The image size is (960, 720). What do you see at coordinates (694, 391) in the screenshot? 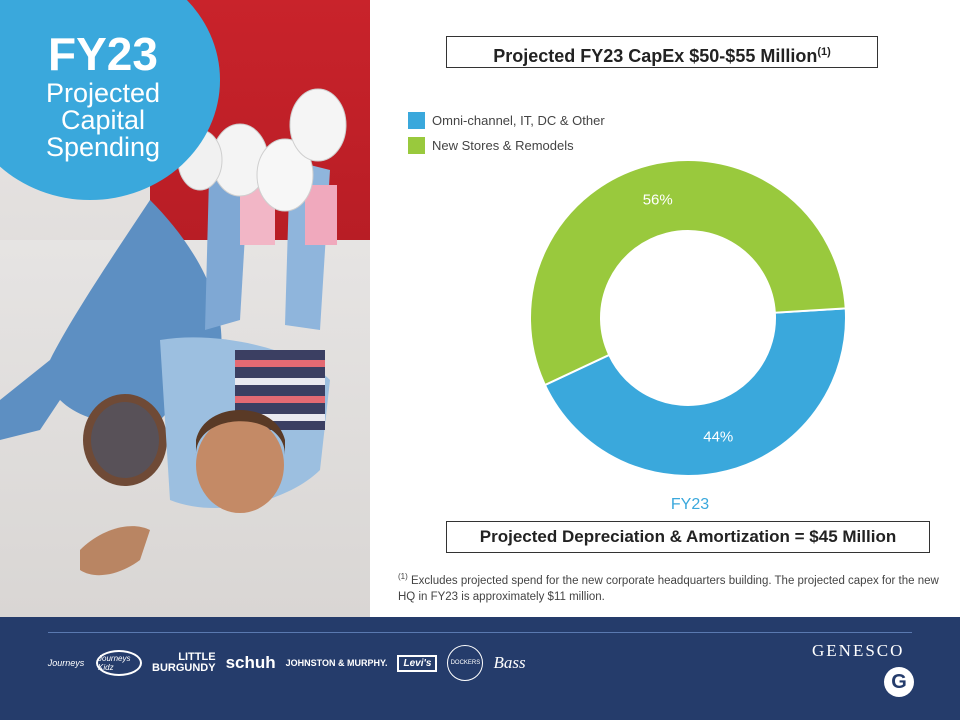
I see `donut-slice-omni` at bounding box center [694, 391].